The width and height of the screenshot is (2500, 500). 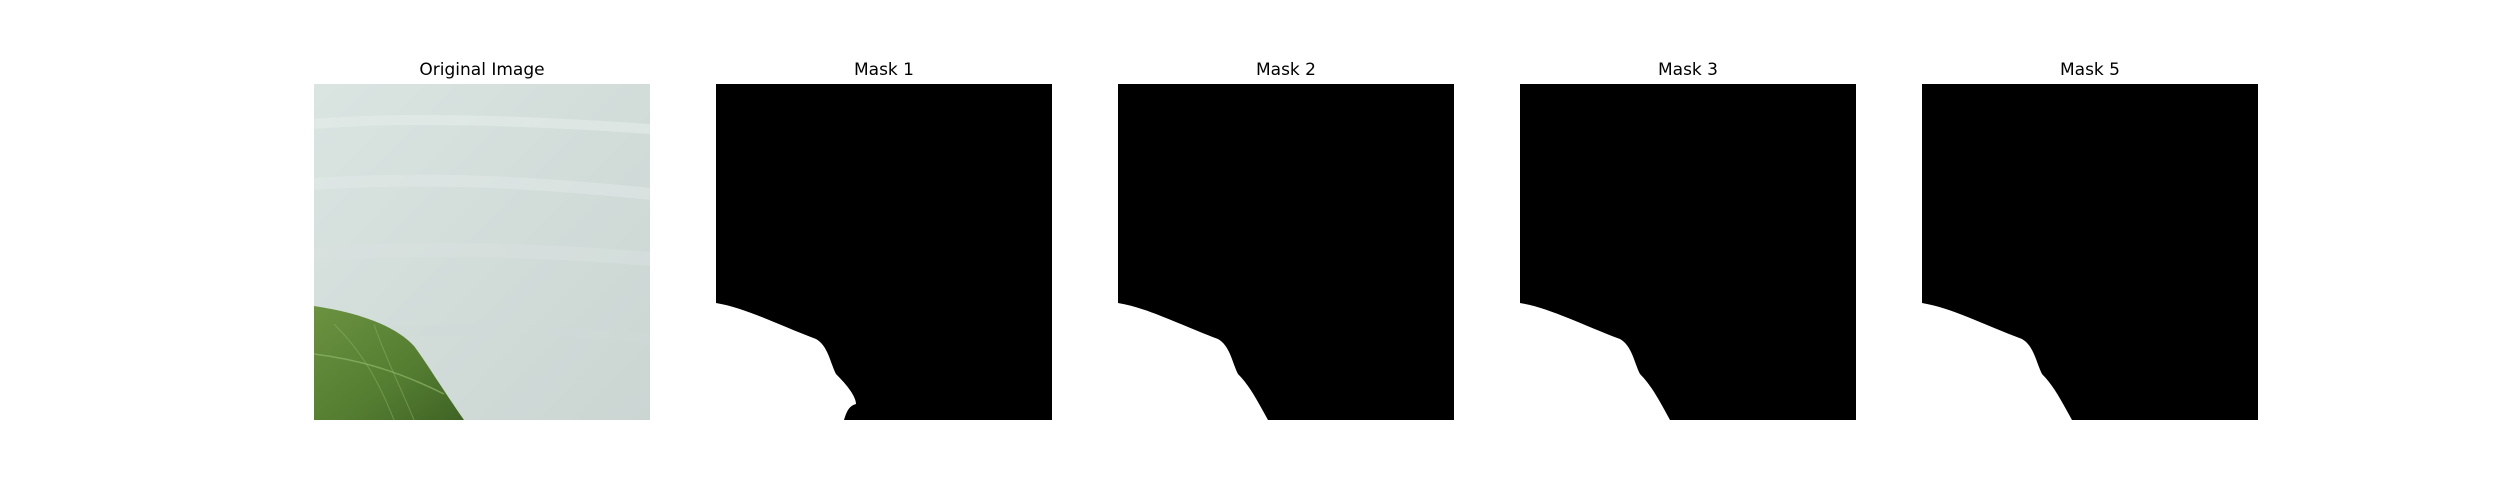 What do you see at coordinates (482, 70) in the screenshot?
I see `panel-title: Original Image` at bounding box center [482, 70].